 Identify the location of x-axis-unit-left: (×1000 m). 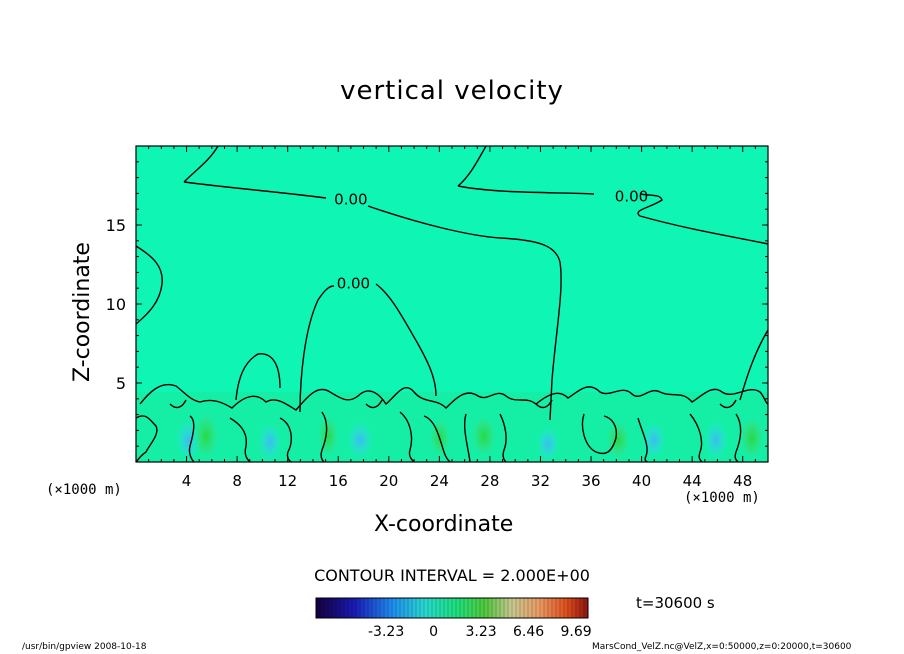
(84, 490).